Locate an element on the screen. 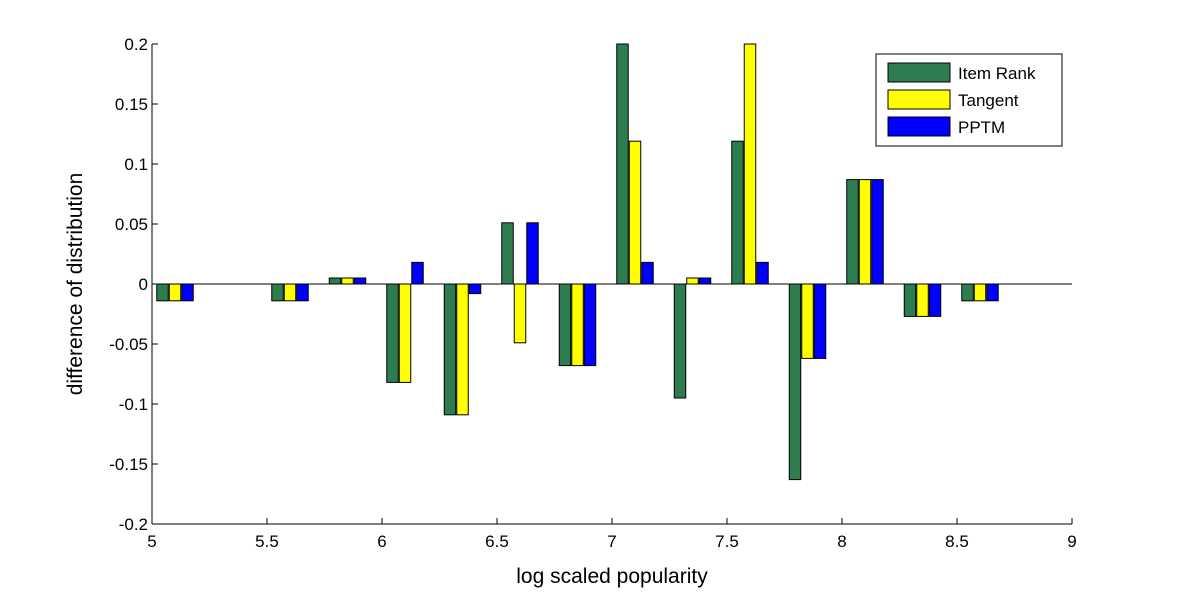 The image size is (1183, 596). y-tick-label: -0.1 is located at coordinates (133, 404).